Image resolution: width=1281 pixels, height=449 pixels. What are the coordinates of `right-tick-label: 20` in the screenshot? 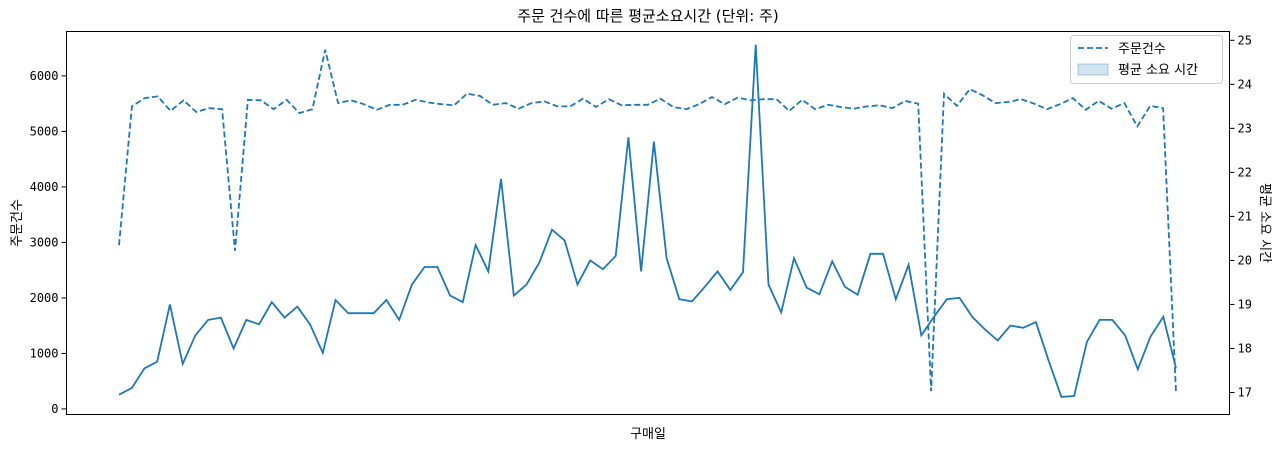 It's located at (1245, 260).